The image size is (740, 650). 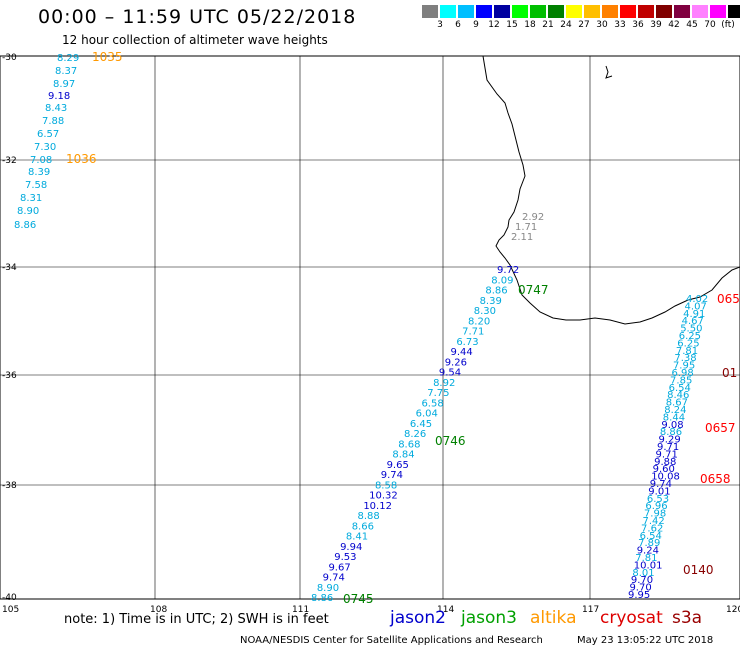 What do you see at coordinates (694, 314) in the screenshot?
I see `wave-height-value: 4.91` at bounding box center [694, 314].